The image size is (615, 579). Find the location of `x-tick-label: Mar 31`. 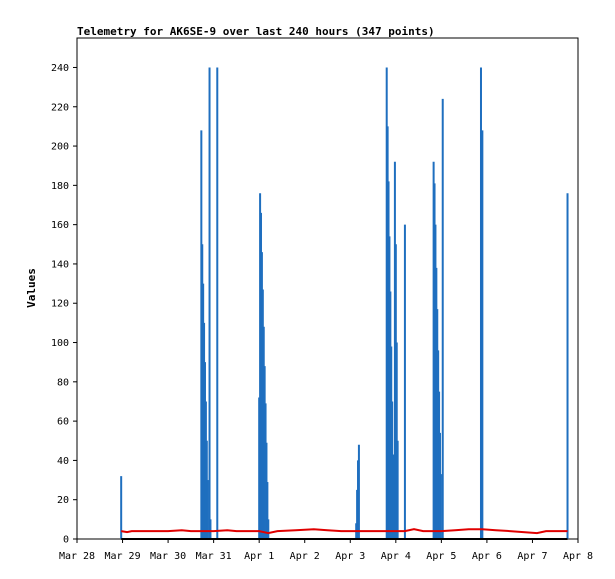

x-tick-label: Mar 31 is located at coordinates (214, 556).